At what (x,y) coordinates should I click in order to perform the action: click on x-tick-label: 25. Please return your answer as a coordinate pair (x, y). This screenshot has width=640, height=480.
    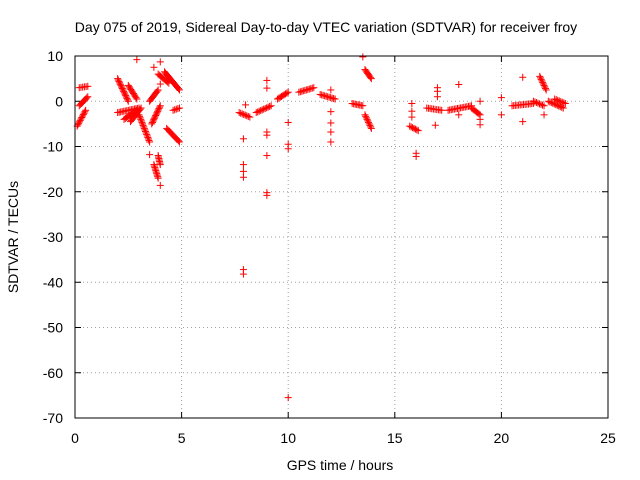
    Looking at the image, I should click on (608, 438).